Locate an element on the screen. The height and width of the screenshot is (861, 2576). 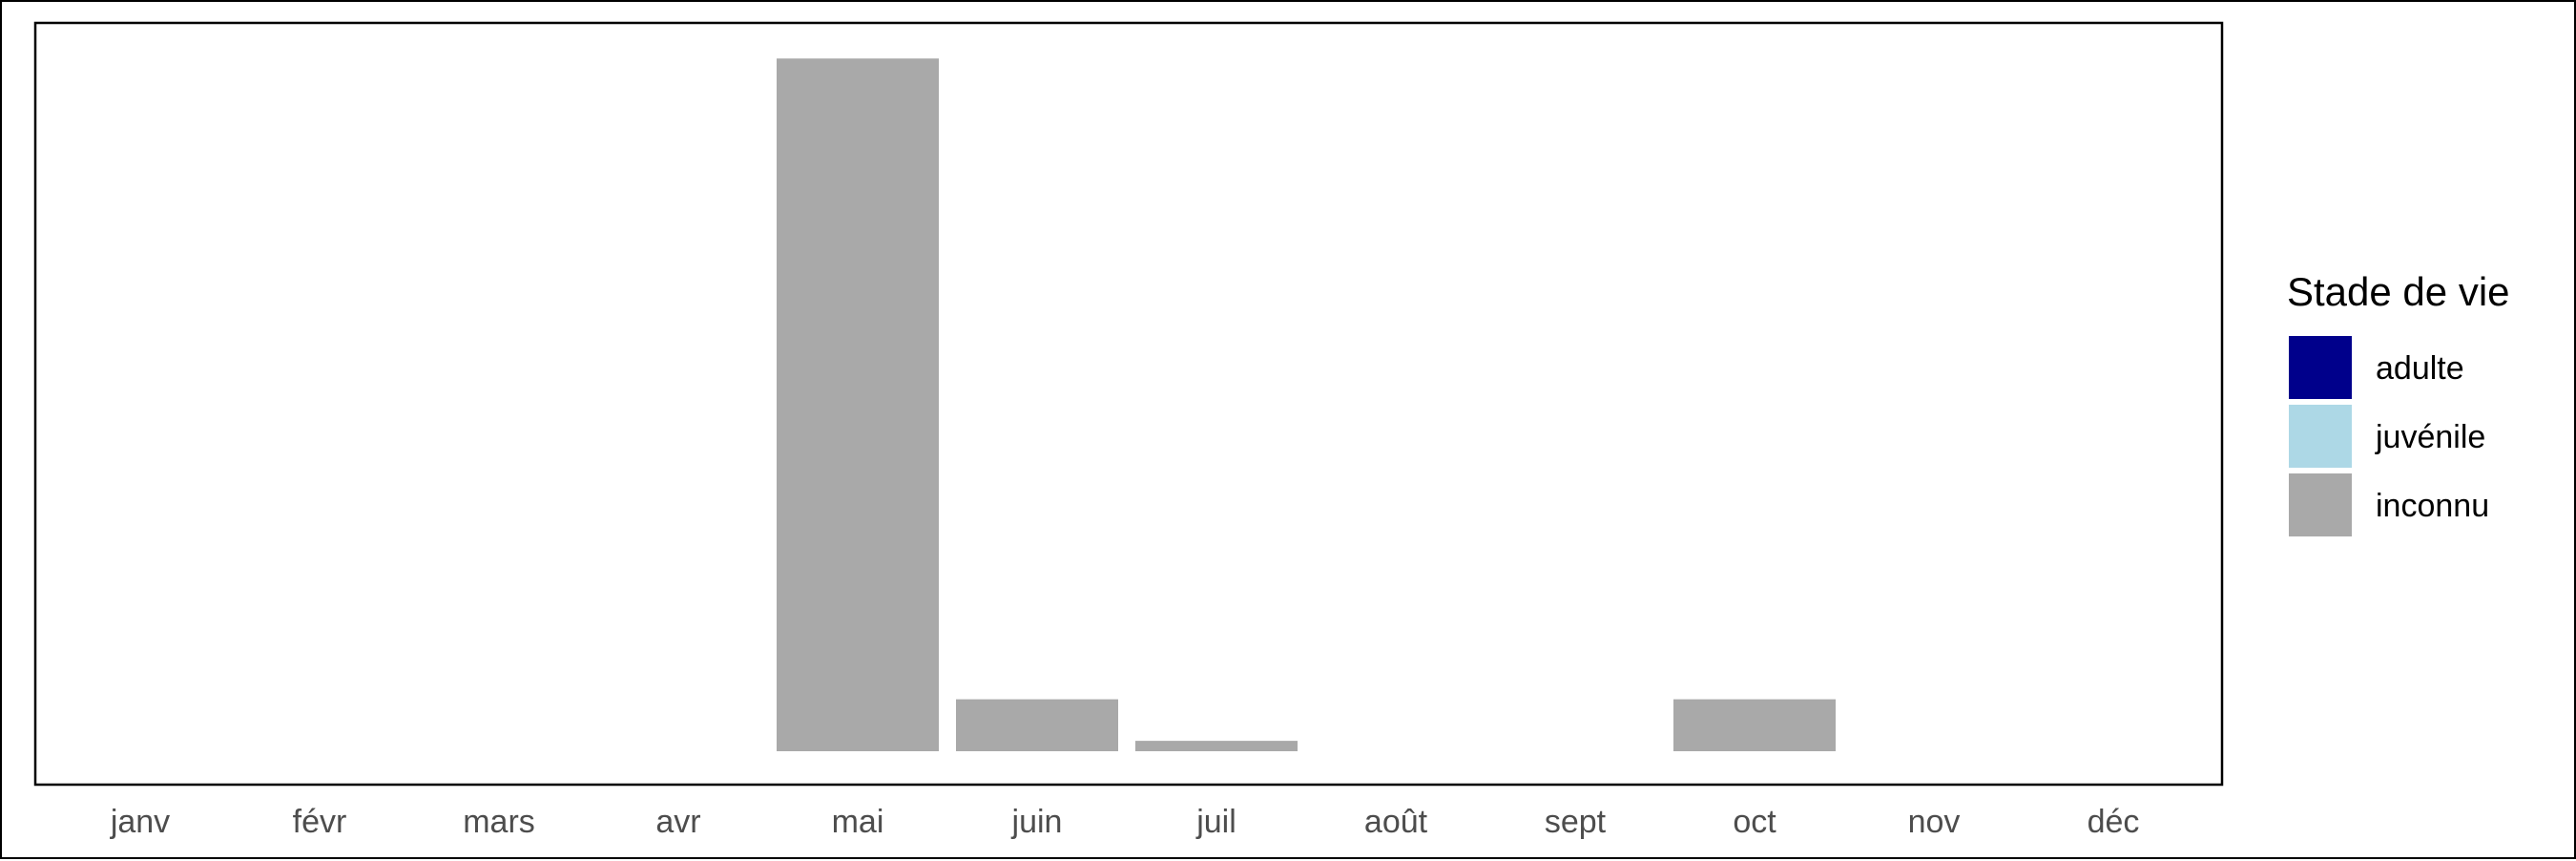
legend: Stade de vie adulte juvénile inconnu is located at coordinates (2398, 403).